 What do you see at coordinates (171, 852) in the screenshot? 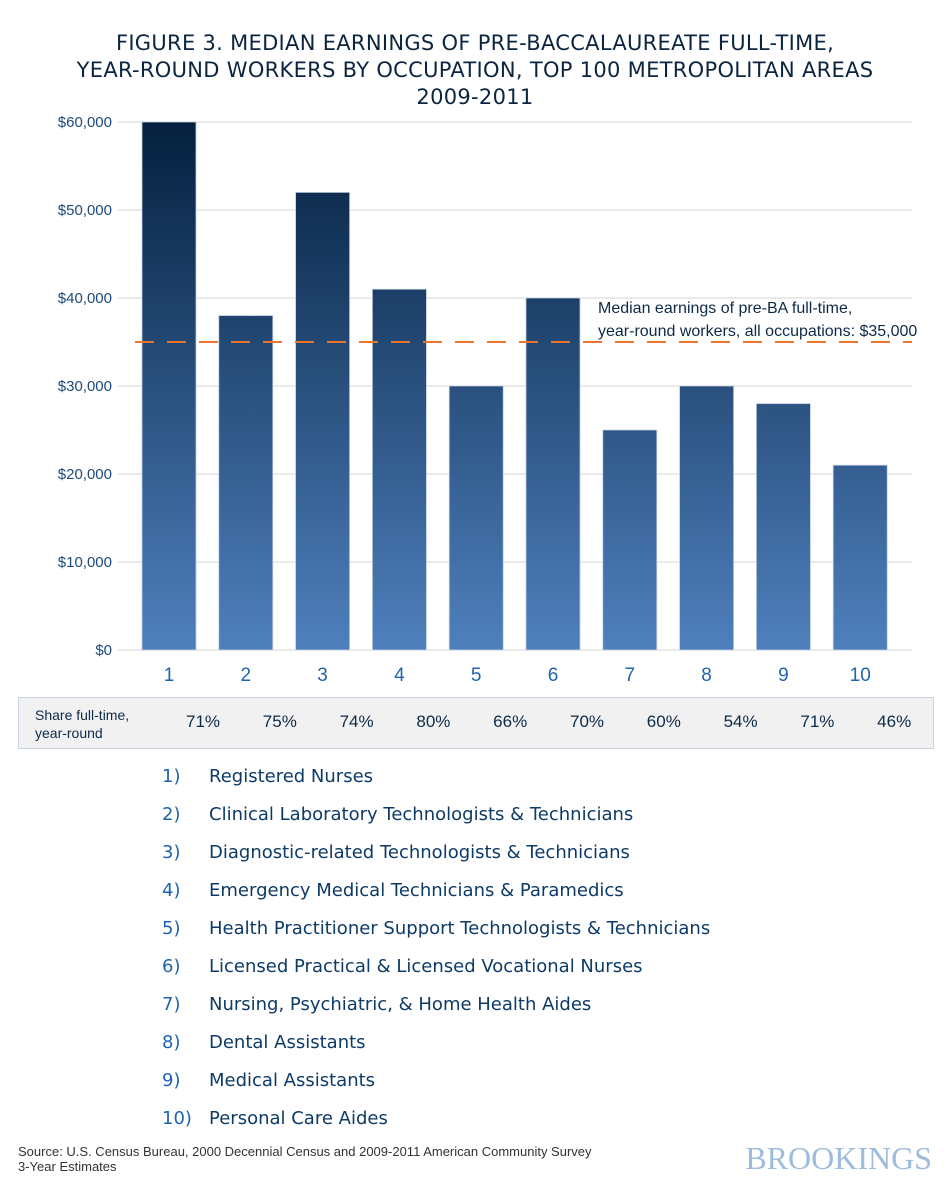
I see `legend-number: 3)` at bounding box center [171, 852].